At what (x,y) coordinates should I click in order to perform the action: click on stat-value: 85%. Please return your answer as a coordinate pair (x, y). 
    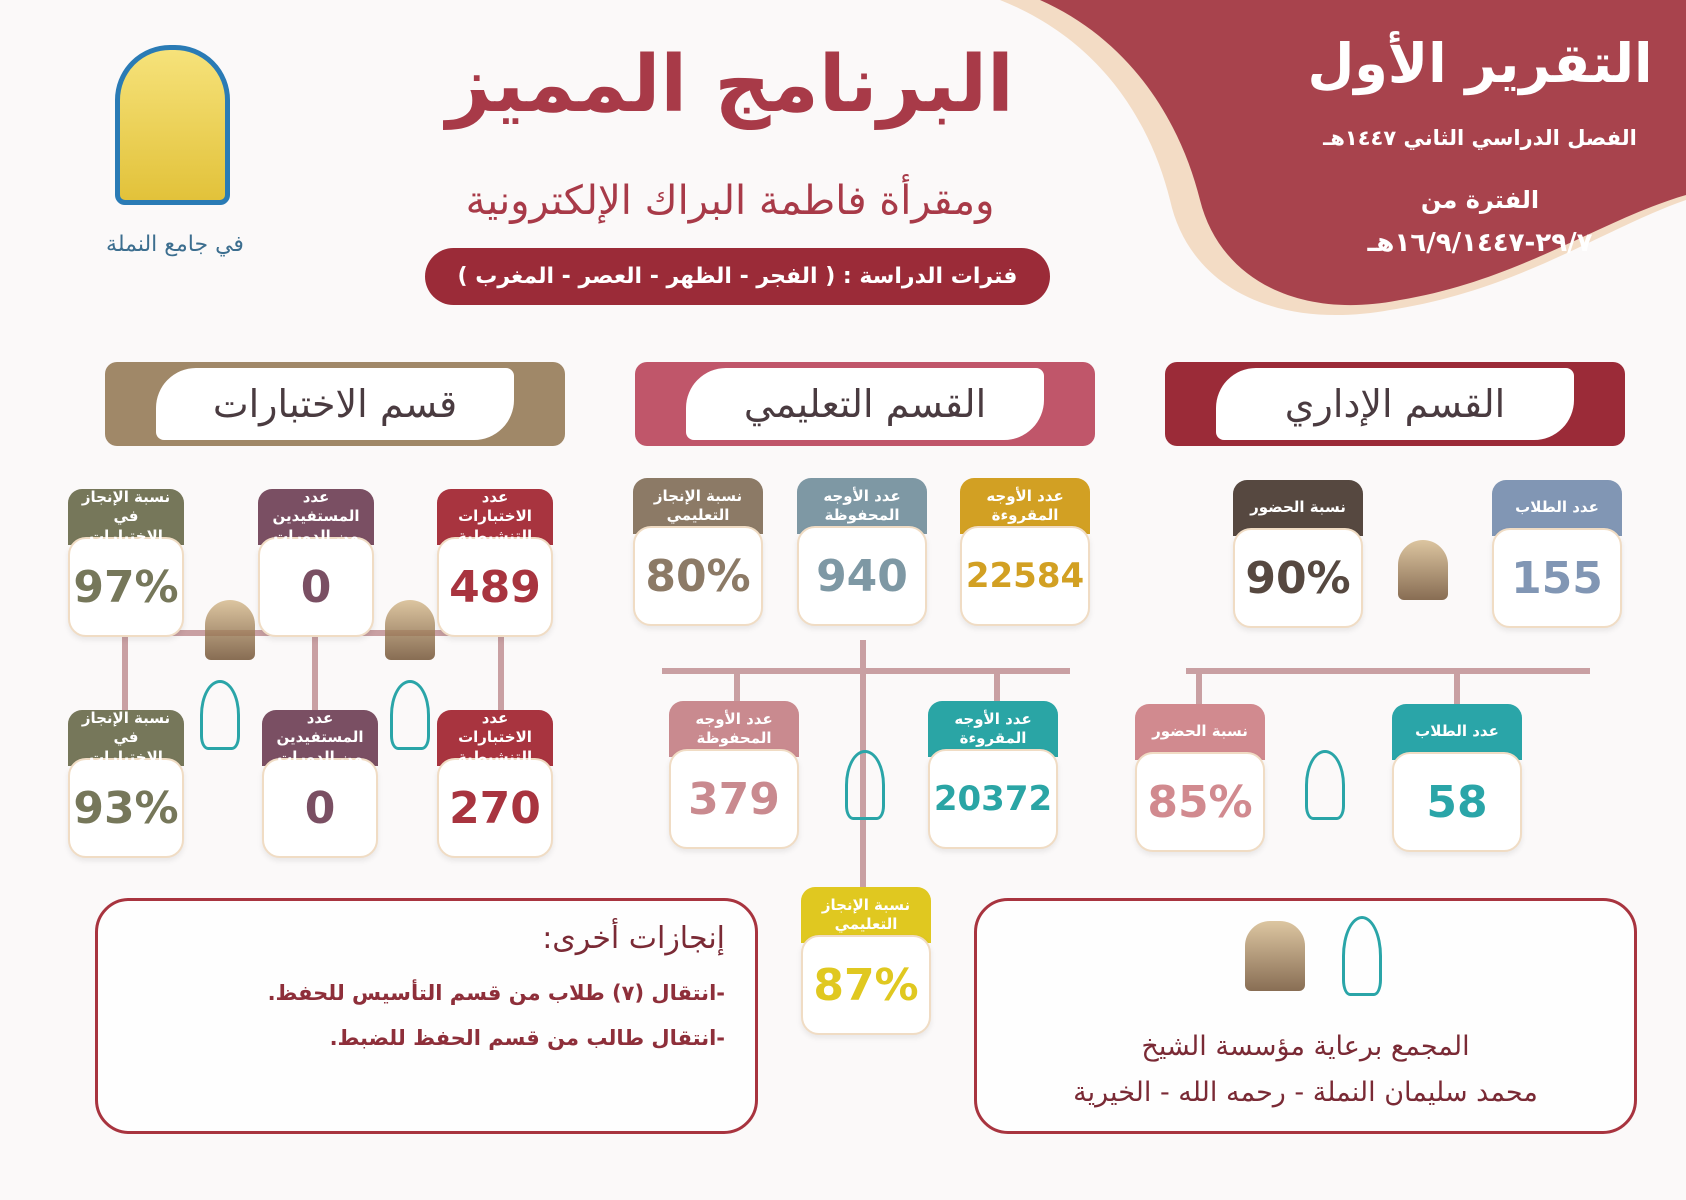
    Looking at the image, I should click on (1200, 802).